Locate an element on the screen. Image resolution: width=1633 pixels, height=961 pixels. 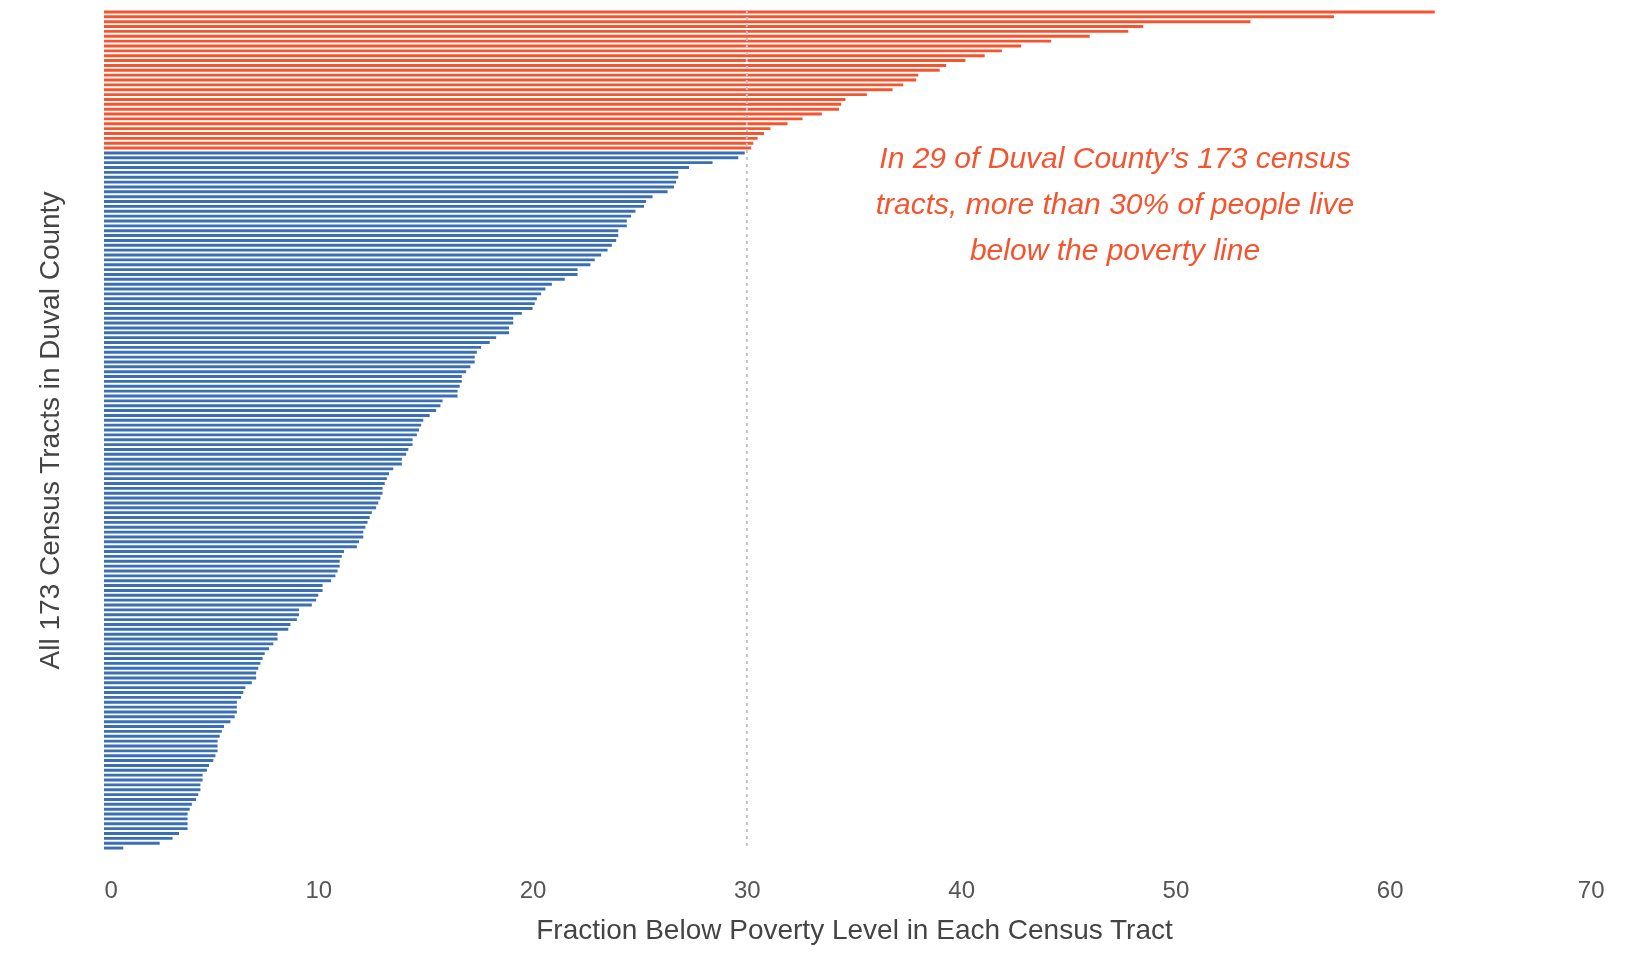
x-tick-label: 0 is located at coordinates (111, 889).